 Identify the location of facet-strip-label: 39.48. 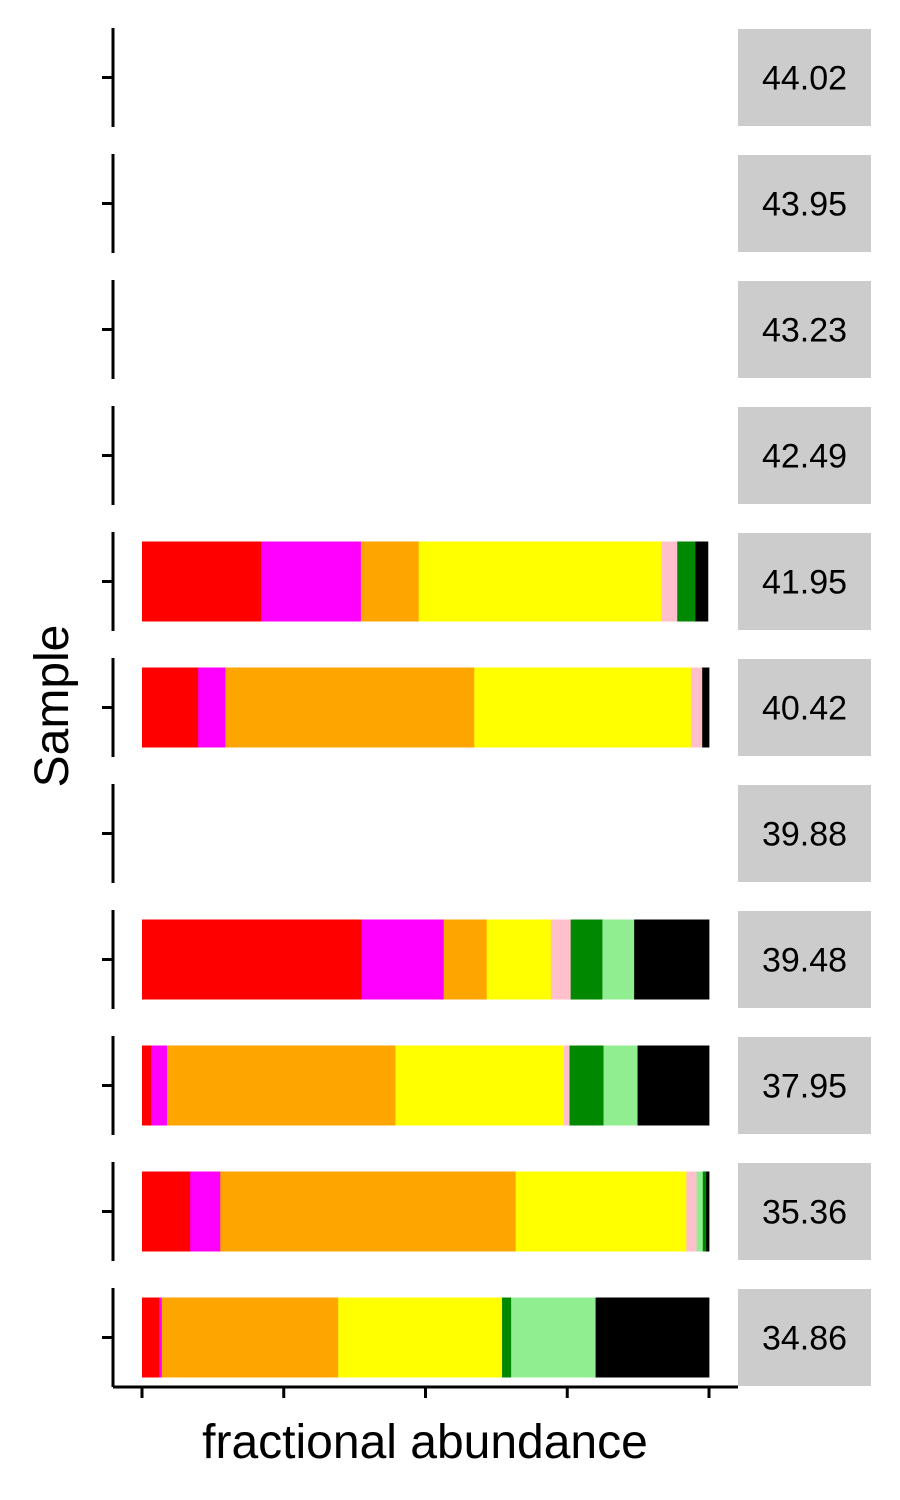
(804, 961).